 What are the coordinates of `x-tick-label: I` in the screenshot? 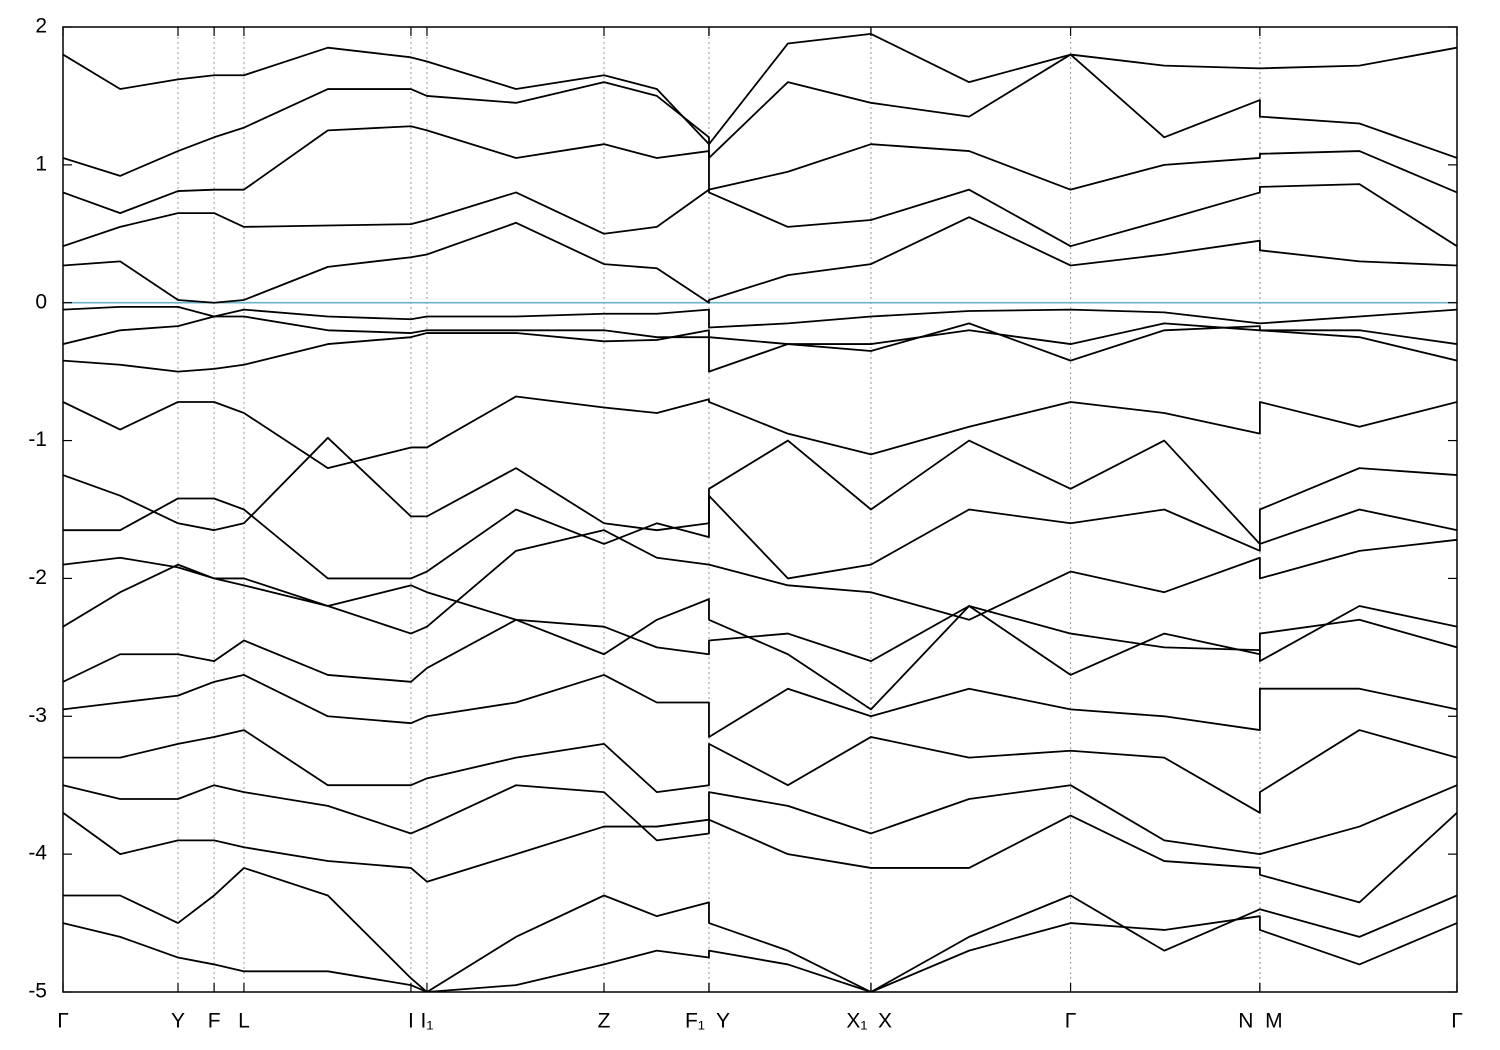 It's located at (411, 1021).